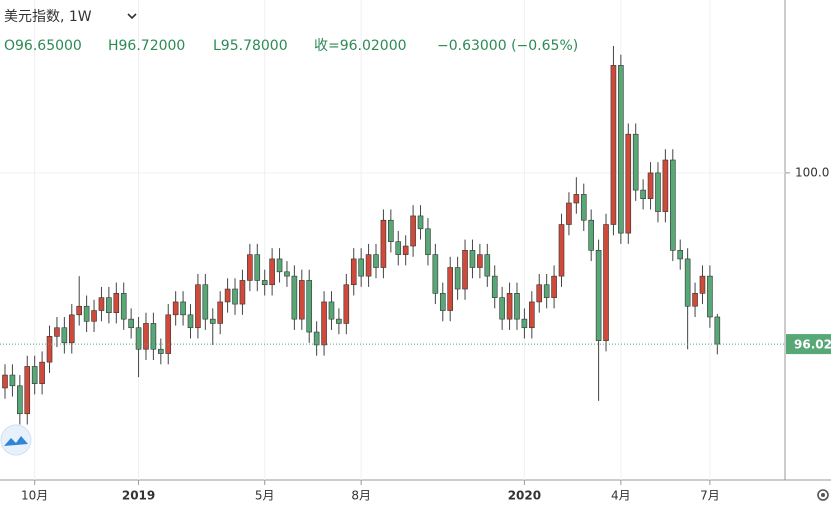  I want to click on x-tick-label: 7月, so click(710, 496).